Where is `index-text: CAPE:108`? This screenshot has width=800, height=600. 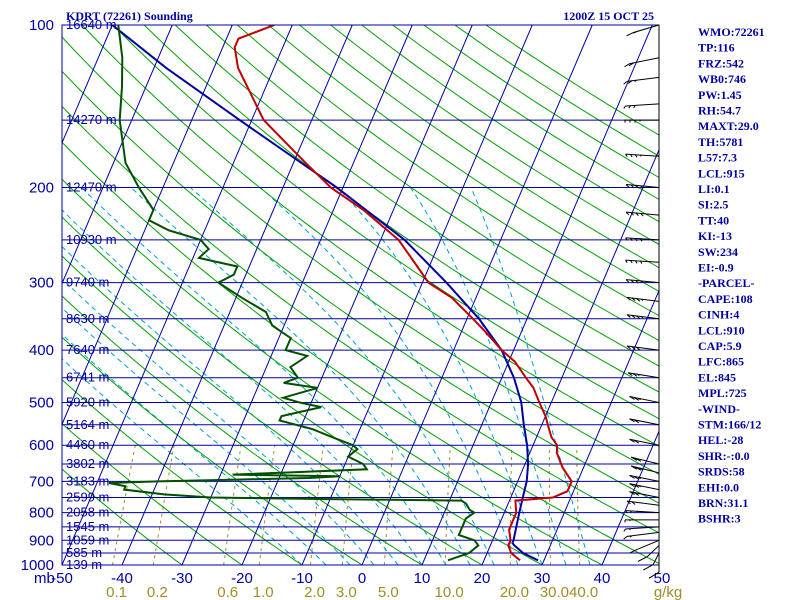
index-text: CAPE:108 is located at coordinates (725, 299).